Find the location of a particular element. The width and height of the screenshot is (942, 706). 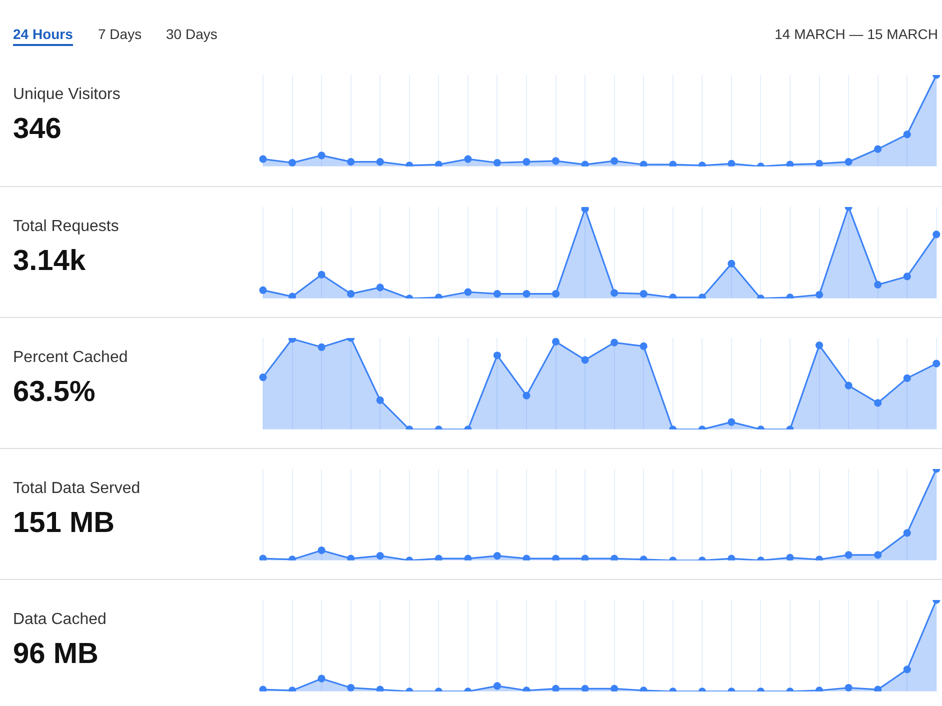

y-axis-title: Total Requests is located at coordinates (66, 227).